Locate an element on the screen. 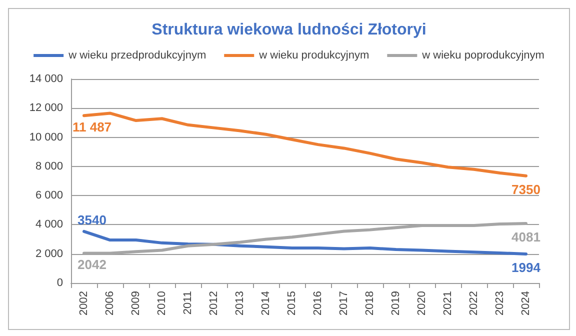 This screenshot has height=336, width=576. data-label: 4081 is located at coordinates (526, 237).